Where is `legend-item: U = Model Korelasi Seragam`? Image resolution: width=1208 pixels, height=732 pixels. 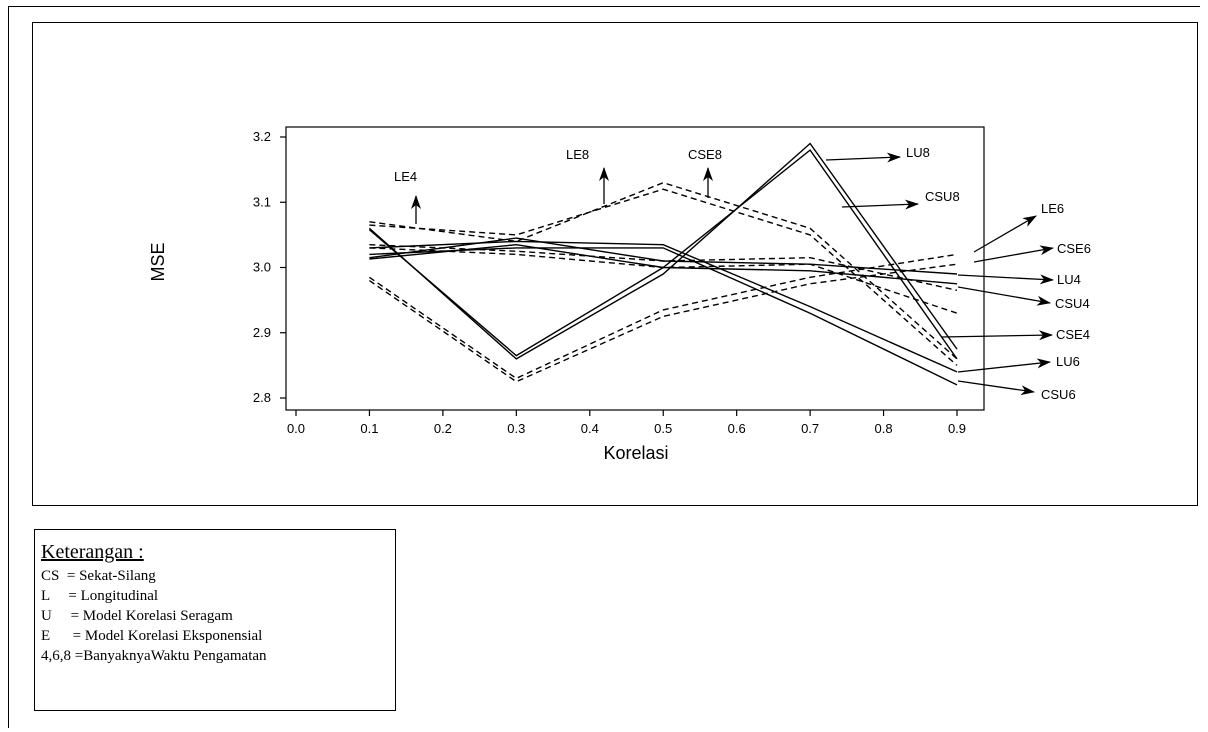
legend-item: U = Model Korelasi Seragam is located at coordinates (218, 616).